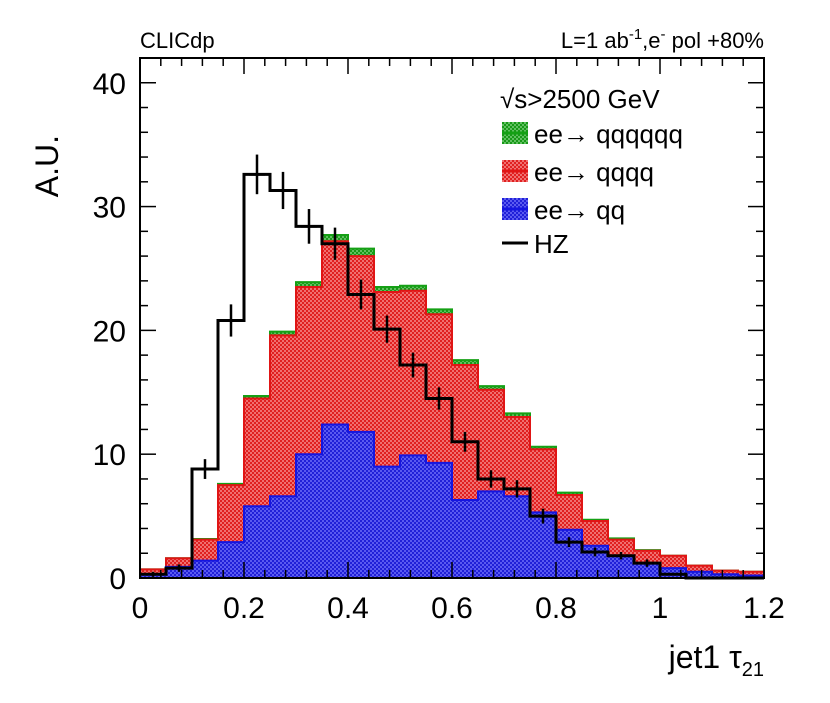  Describe the element at coordinates (244, 608) in the screenshot. I see `x-tick-label-1: 0.2` at that location.